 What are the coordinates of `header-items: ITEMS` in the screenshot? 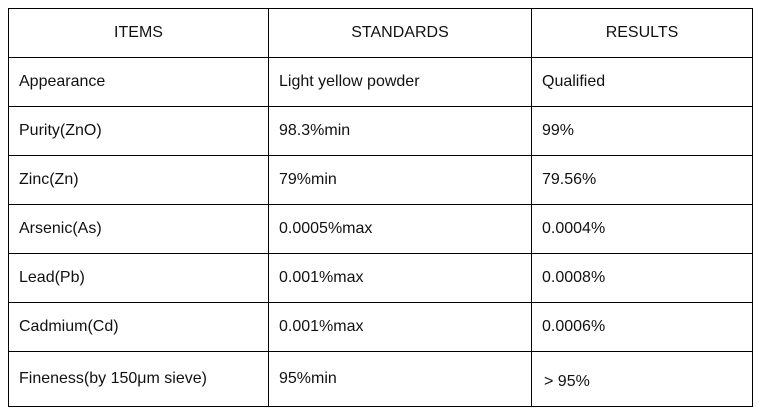 It's located at (138, 33).